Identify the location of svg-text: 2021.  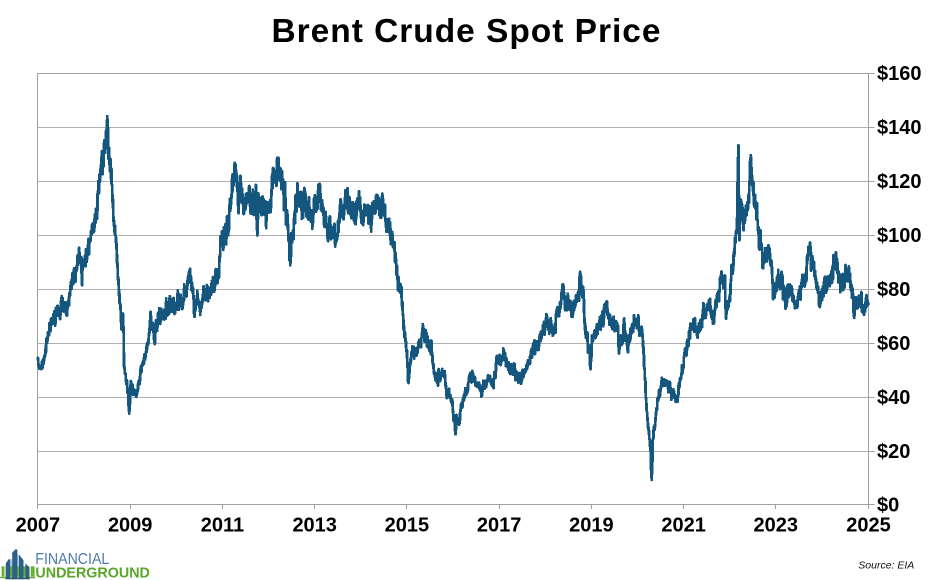
(683, 526).